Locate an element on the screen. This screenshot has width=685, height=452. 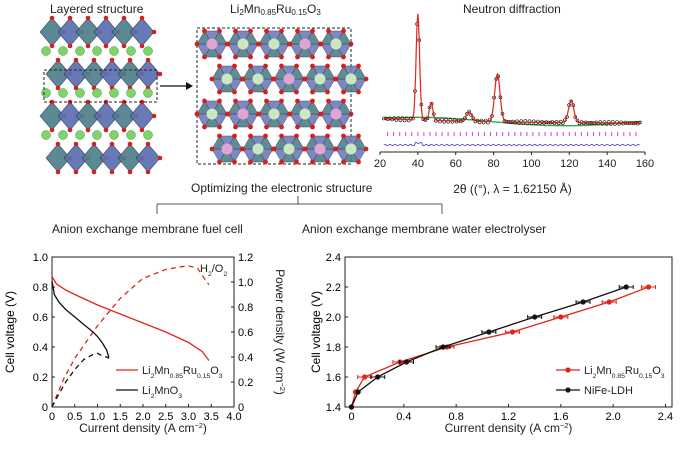
fuel-cell-label: Anion exchange membrane fuel cell is located at coordinates (147, 229).